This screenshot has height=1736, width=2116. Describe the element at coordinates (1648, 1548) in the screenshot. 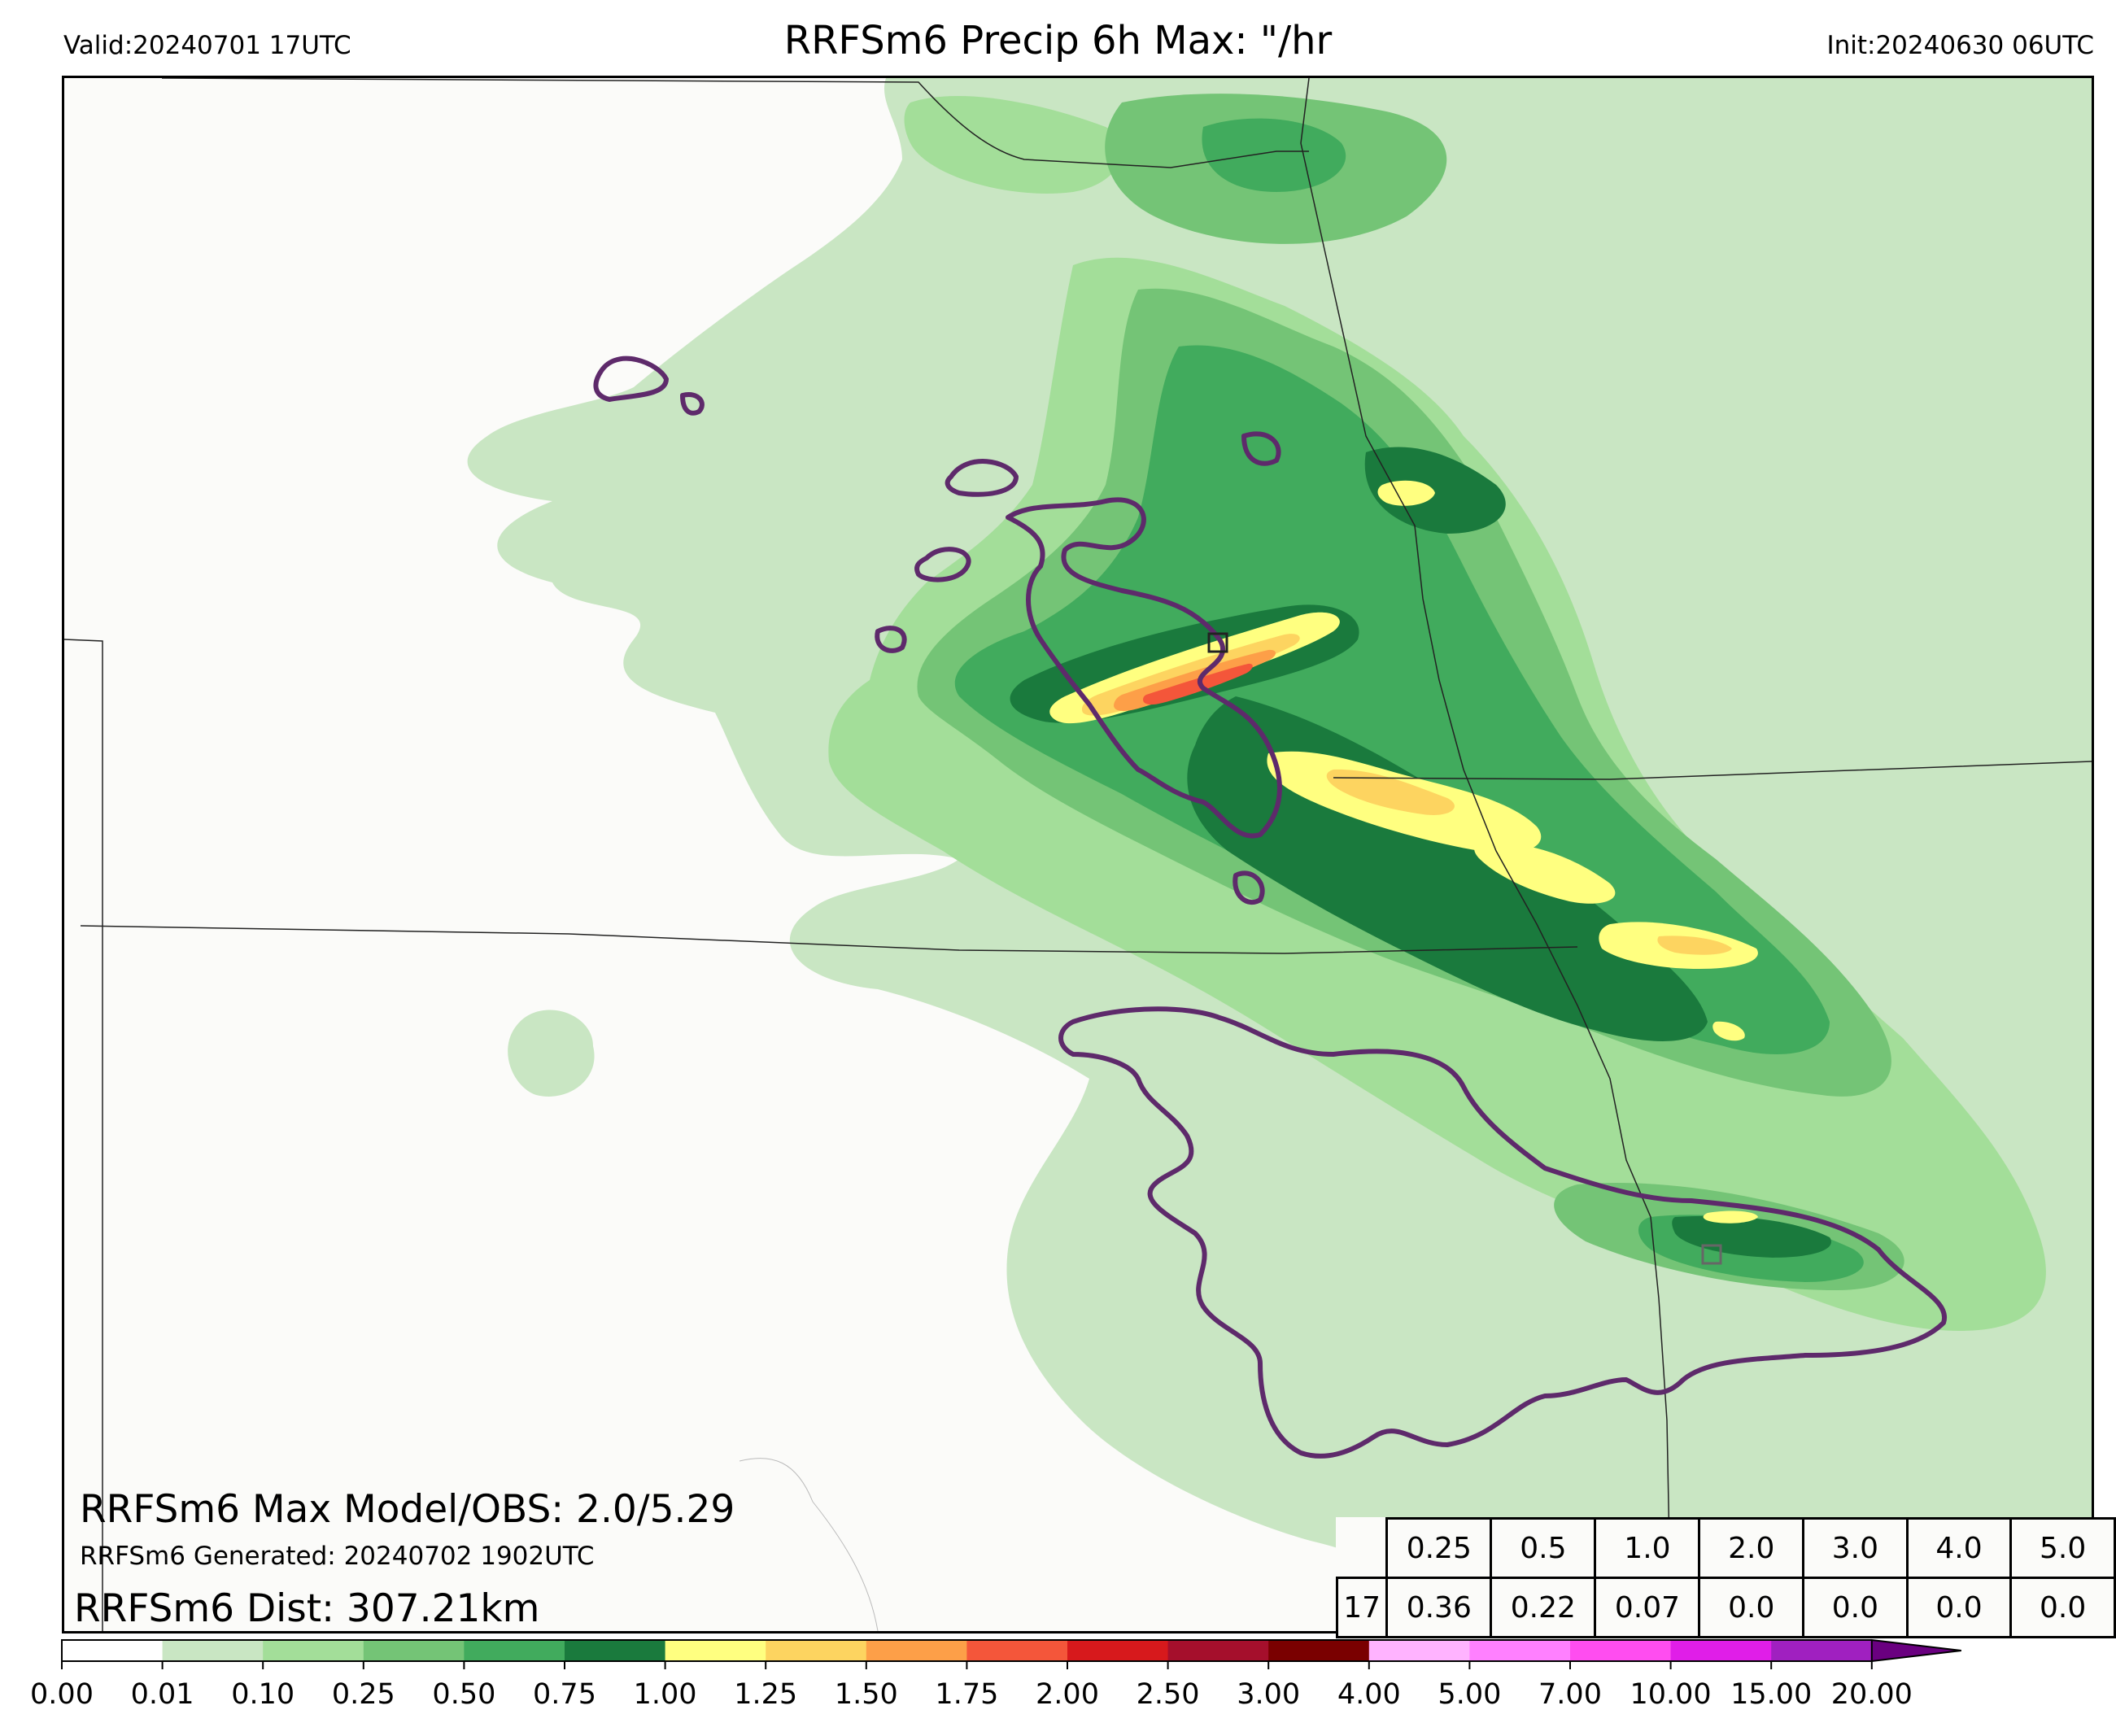

I see `threshold-header: 1.0` at that location.